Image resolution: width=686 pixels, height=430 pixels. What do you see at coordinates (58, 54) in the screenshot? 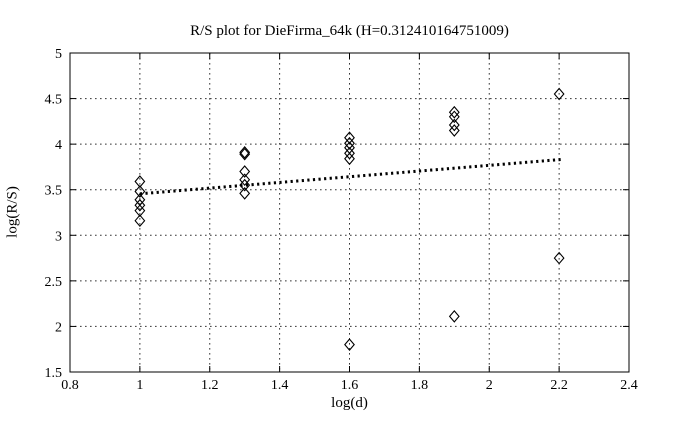
I see `y-tick-label: 5` at bounding box center [58, 54].